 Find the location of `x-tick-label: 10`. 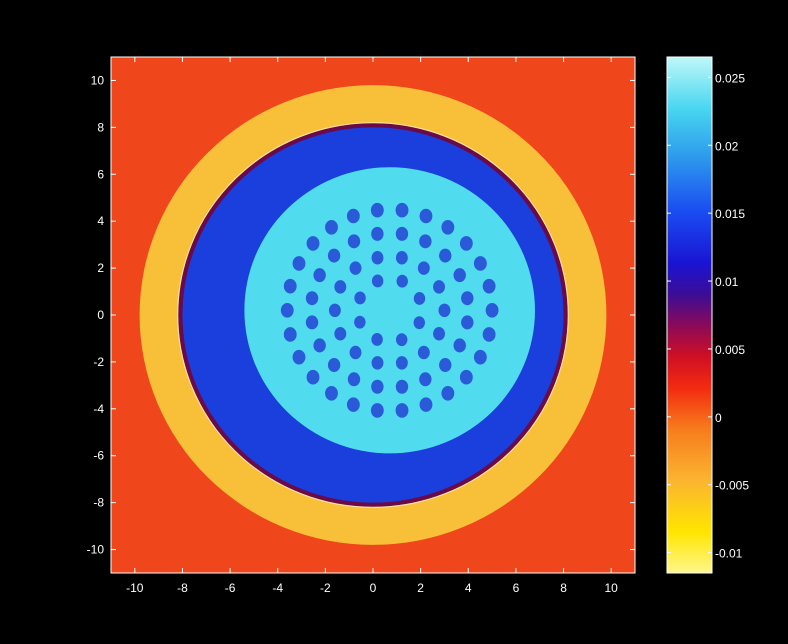

x-tick-label: 10 is located at coordinates (612, 588).